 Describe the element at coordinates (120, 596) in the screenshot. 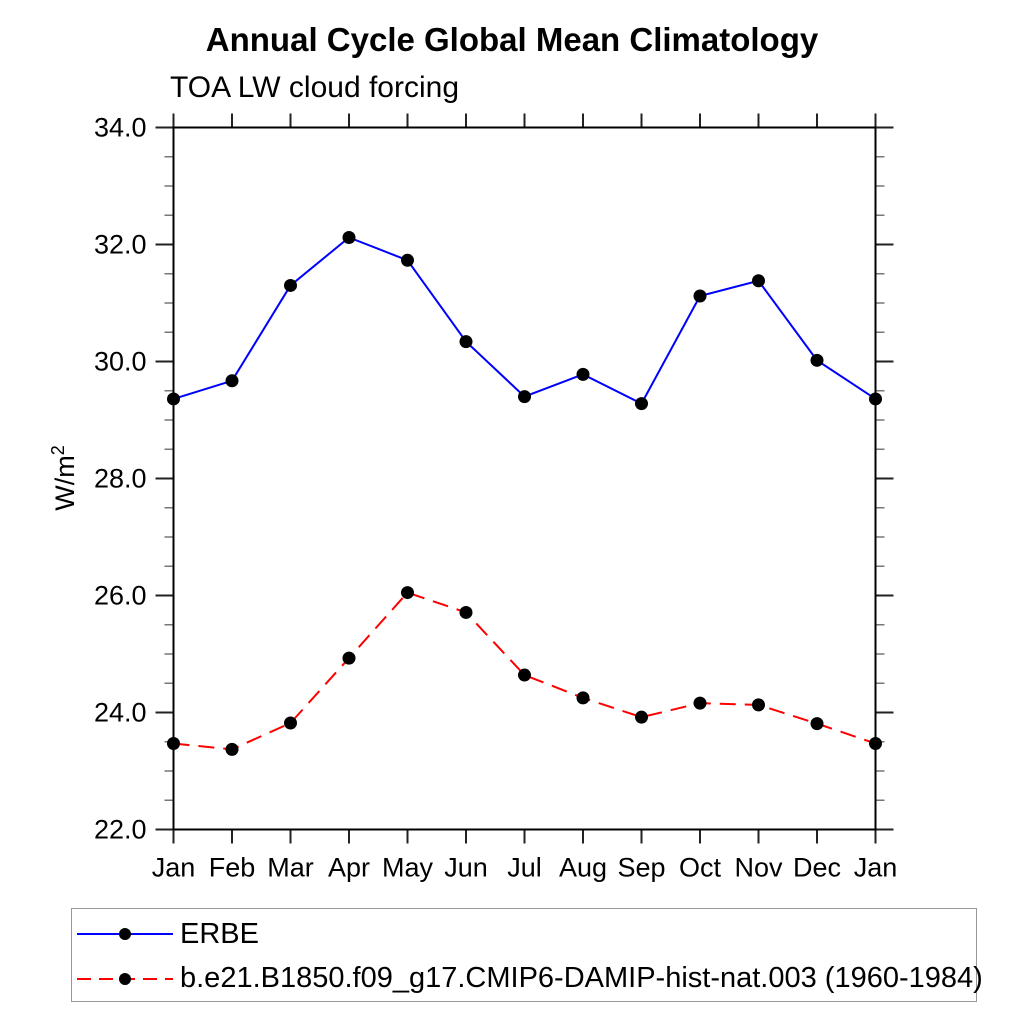

I see `y-tick-label: 26.0` at that location.